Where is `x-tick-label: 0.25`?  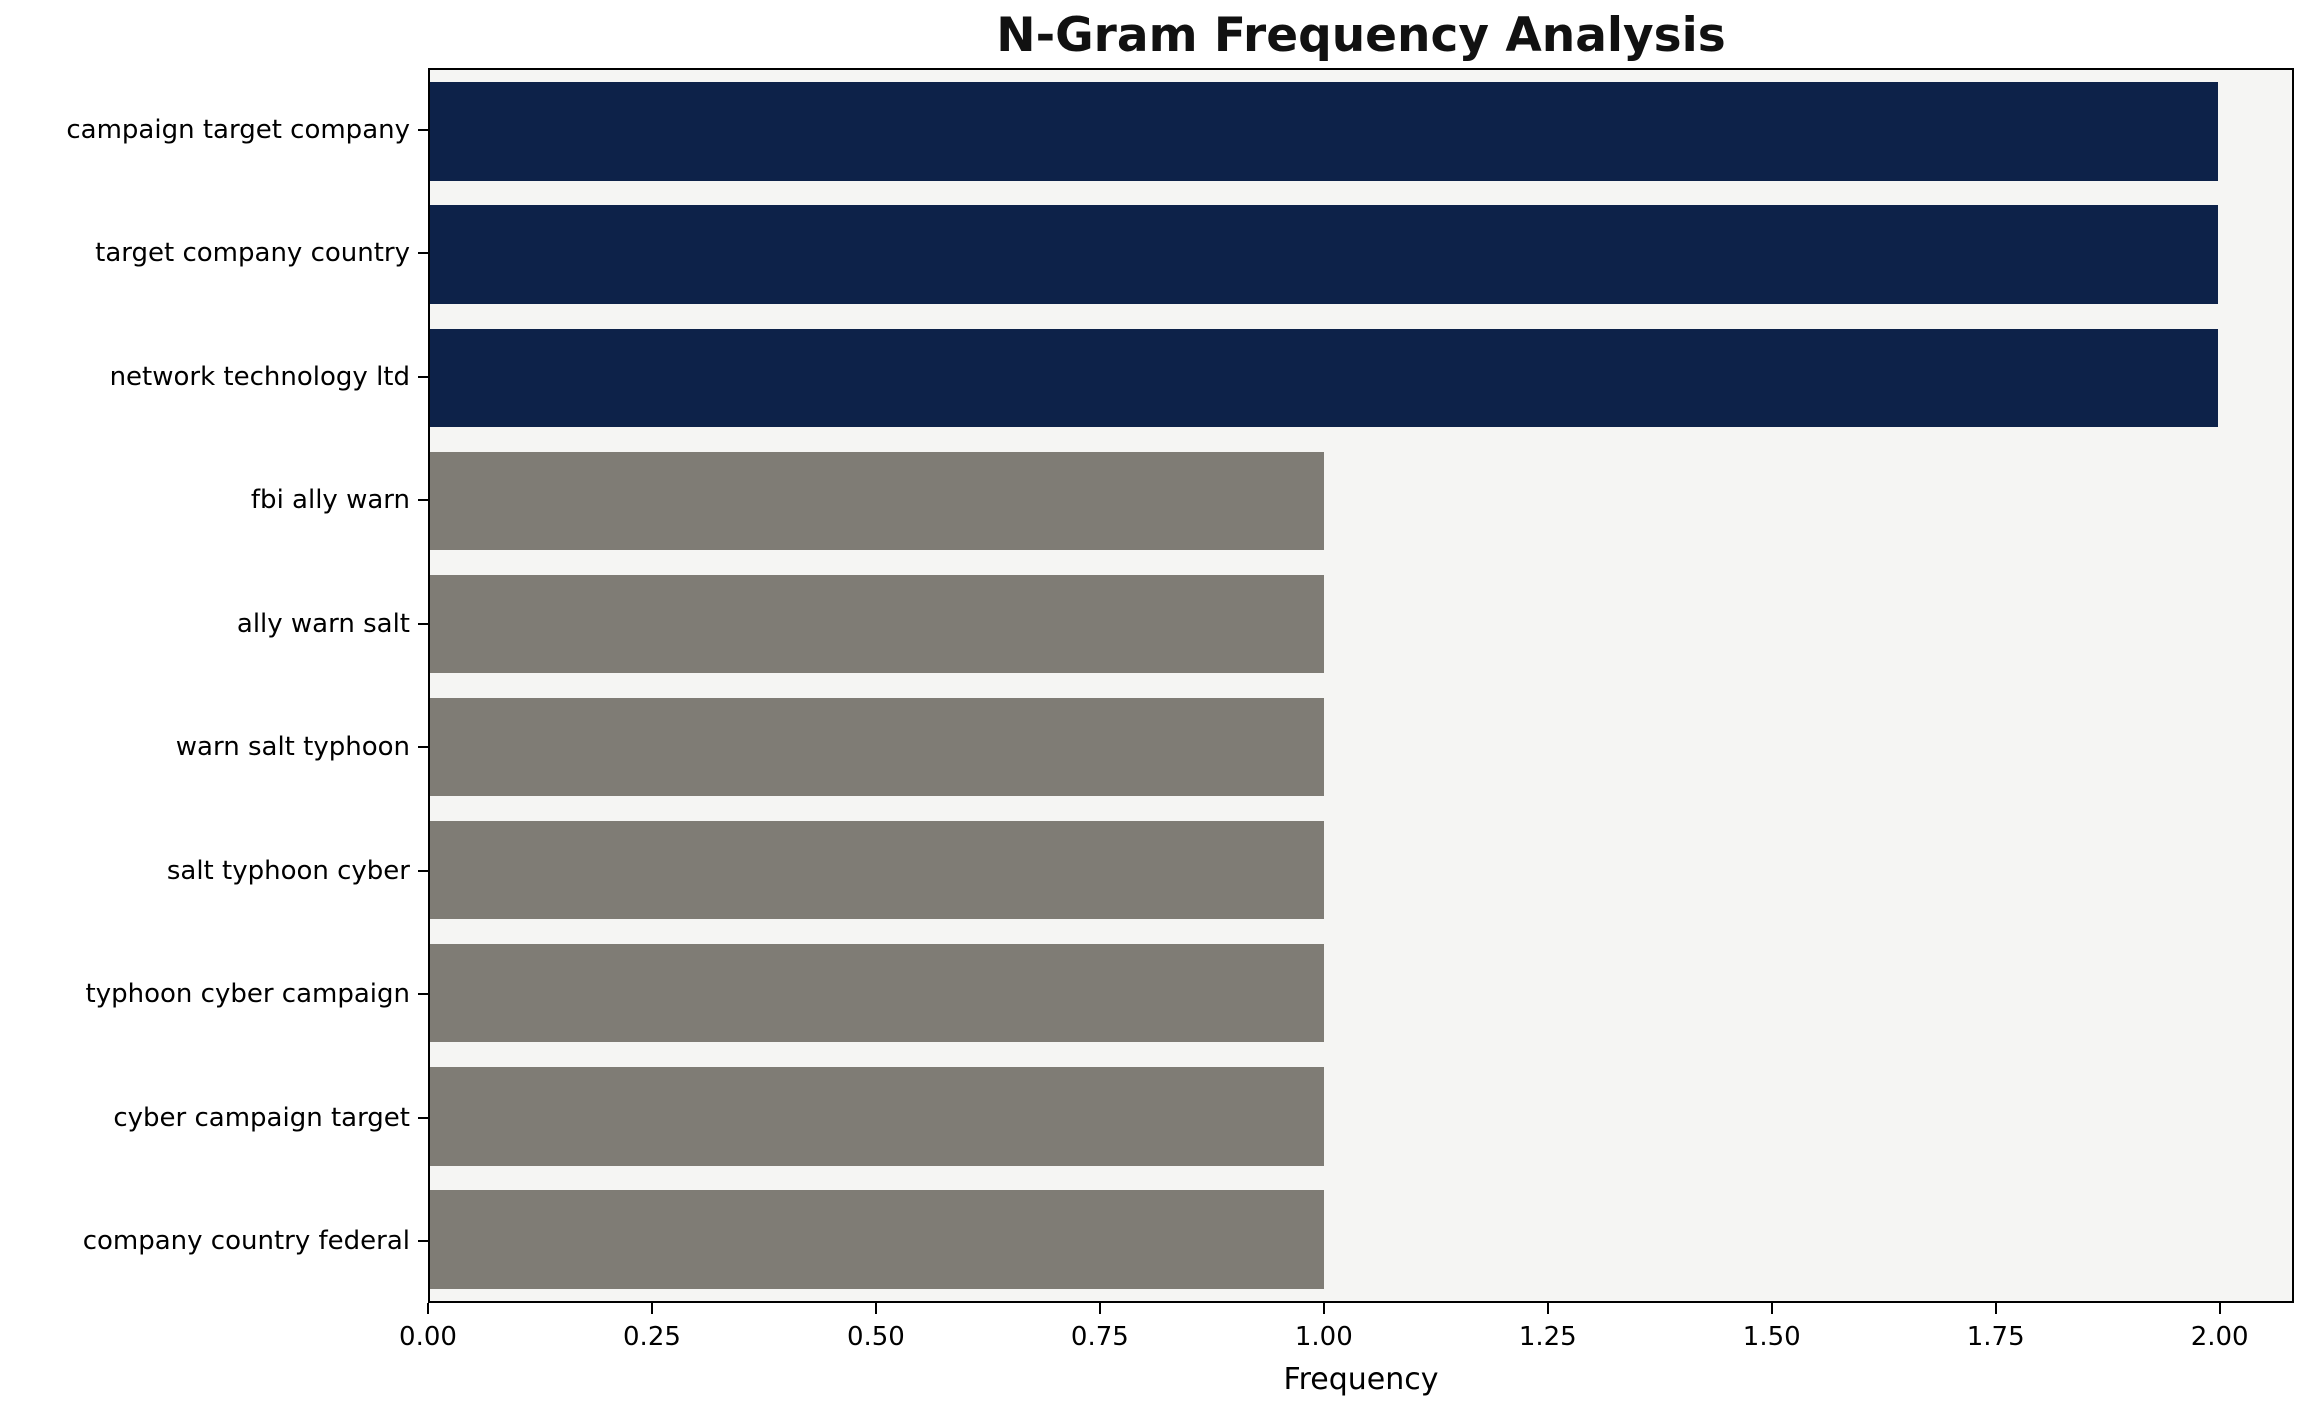
x-tick-label: 0.25 is located at coordinates (652, 1337).